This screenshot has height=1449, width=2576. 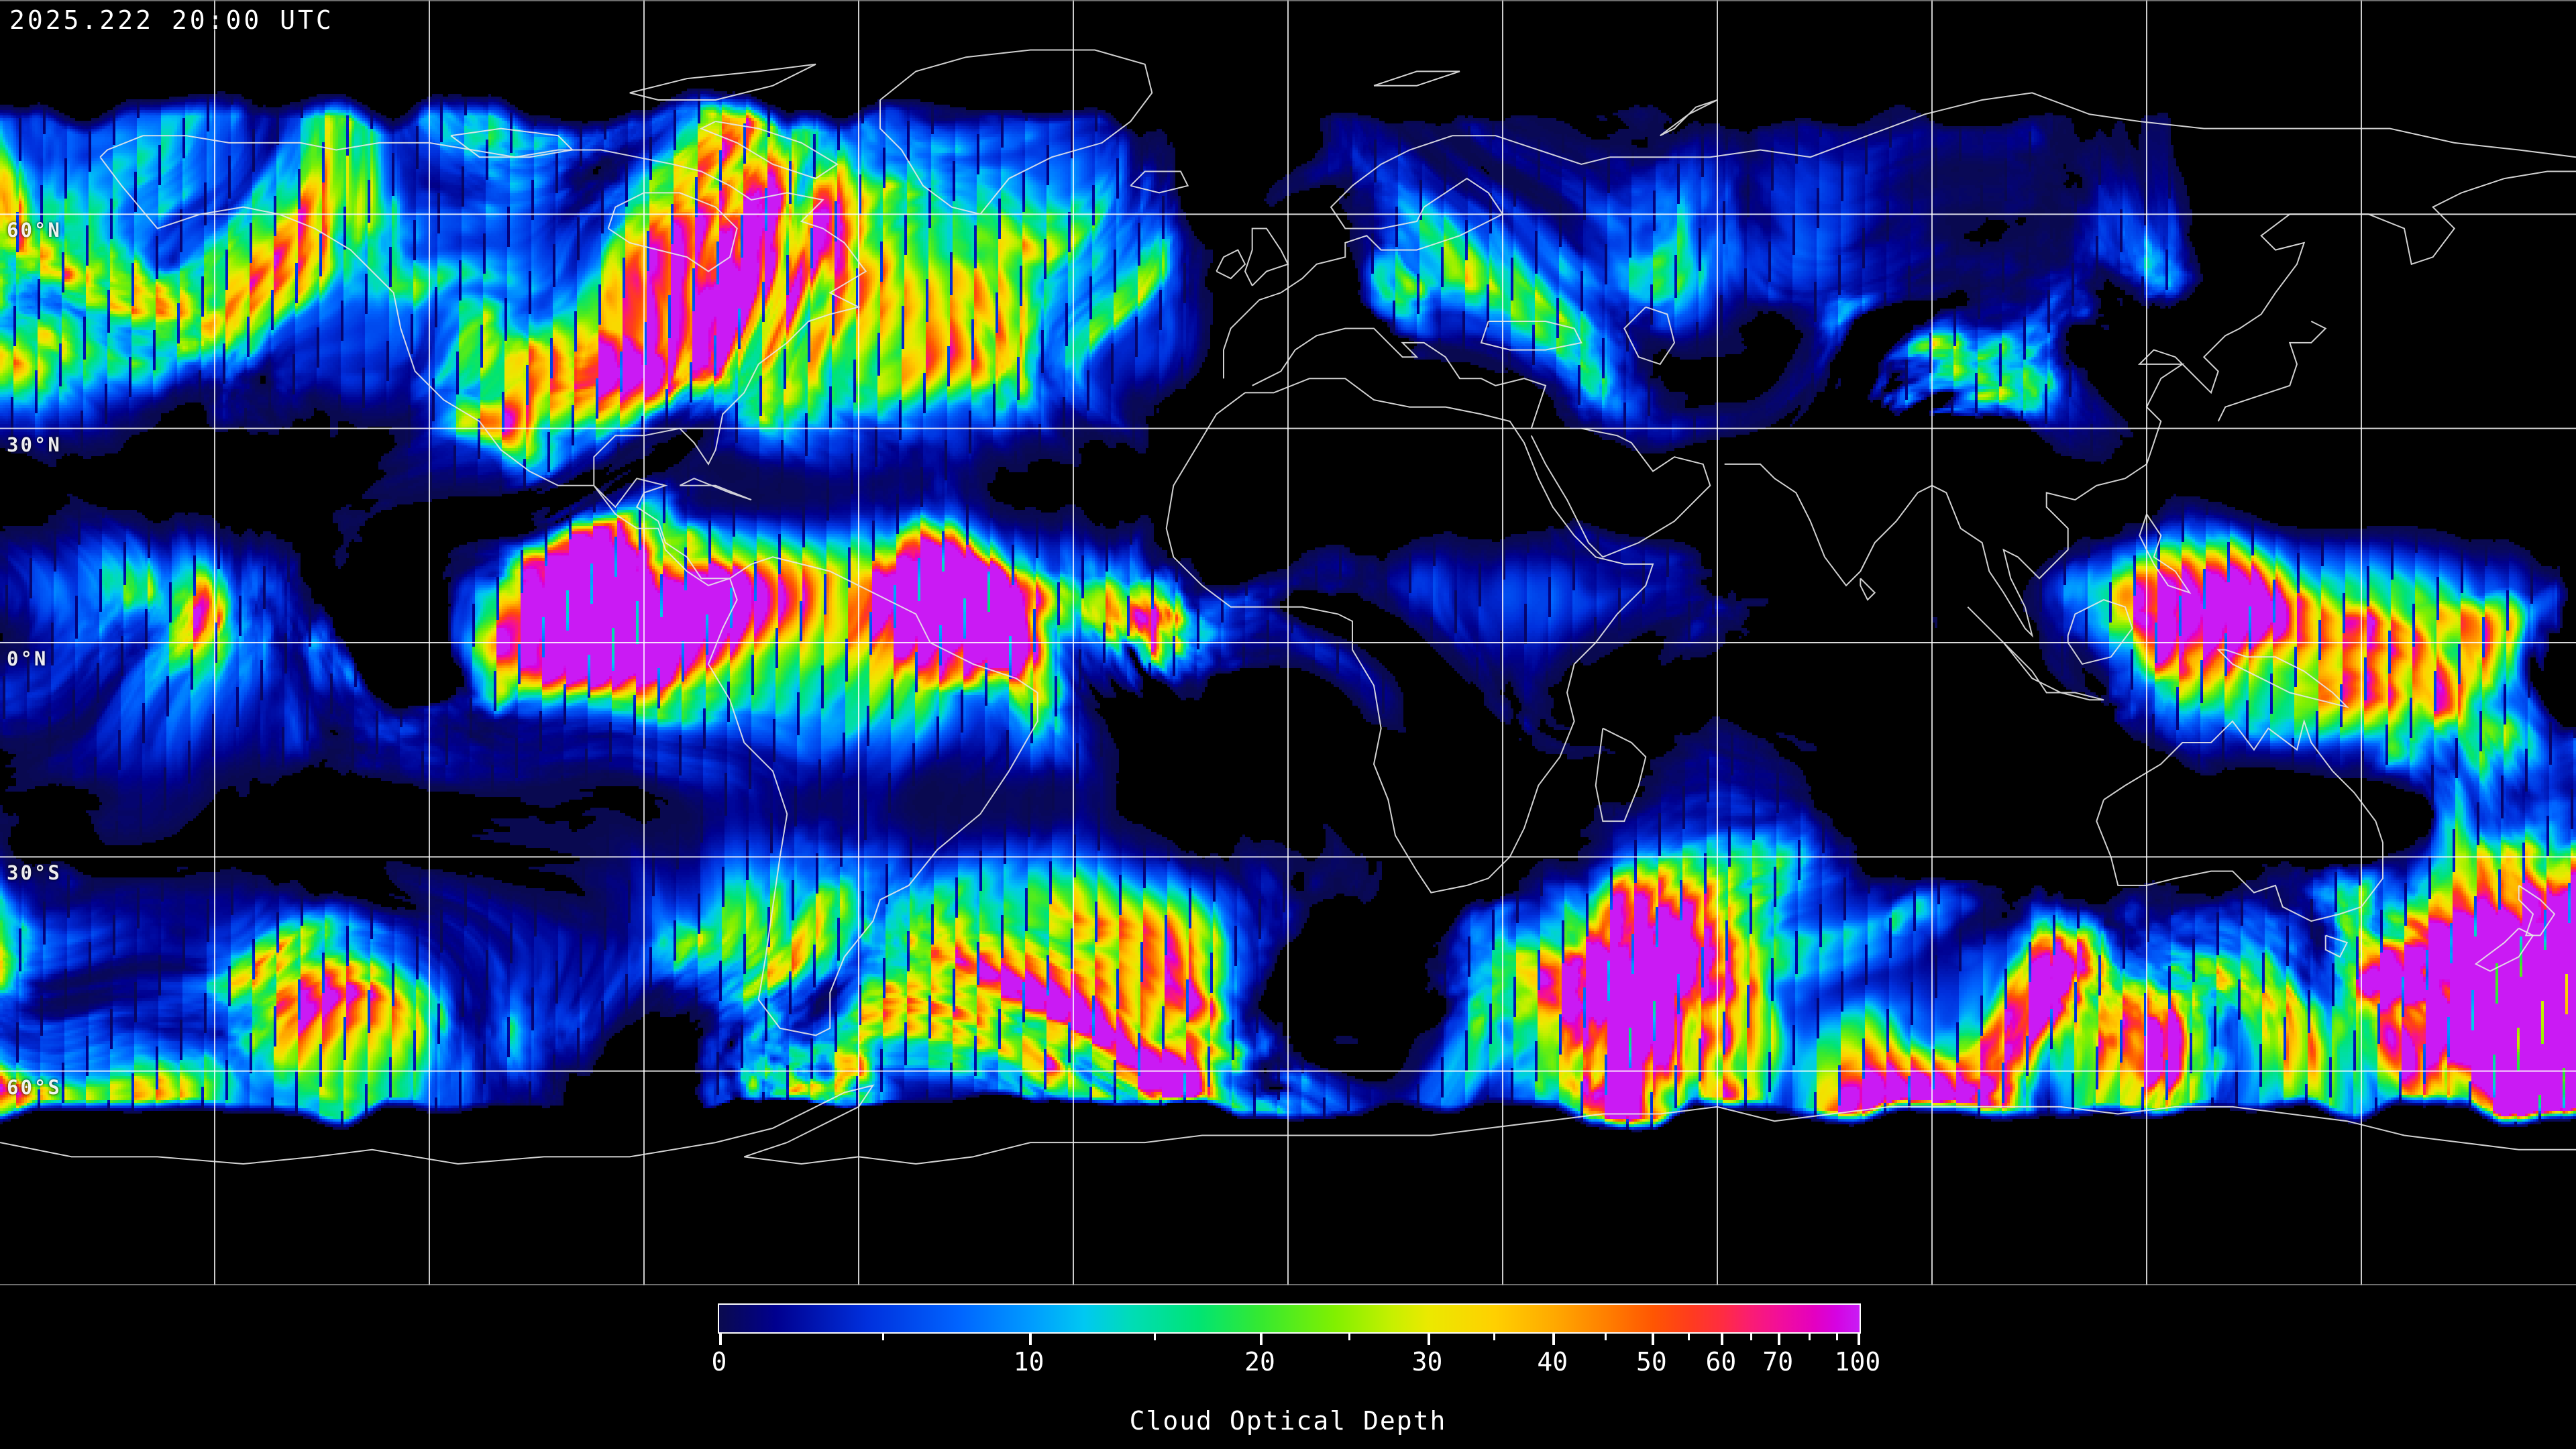 What do you see at coordinates (27, 658) in the screenshot?
I see `latitude-label-0n: 0°N` at bounding box center [27, 658].